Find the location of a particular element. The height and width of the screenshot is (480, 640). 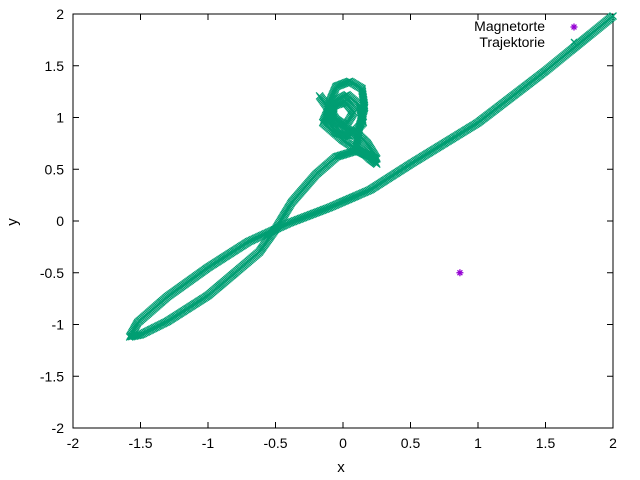

x-tick-label: 1.5 is located at coordinates (546, 443).